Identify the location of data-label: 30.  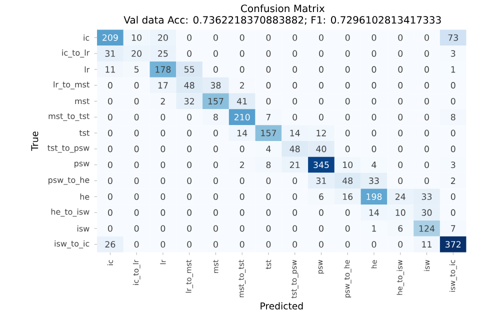
(427, 212).